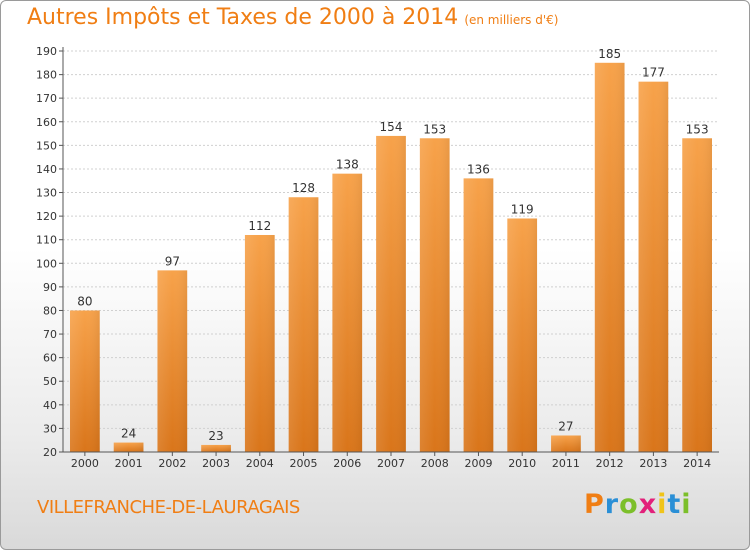  I want to click on proxiti-logo: Proxiti, so click(638, 504).